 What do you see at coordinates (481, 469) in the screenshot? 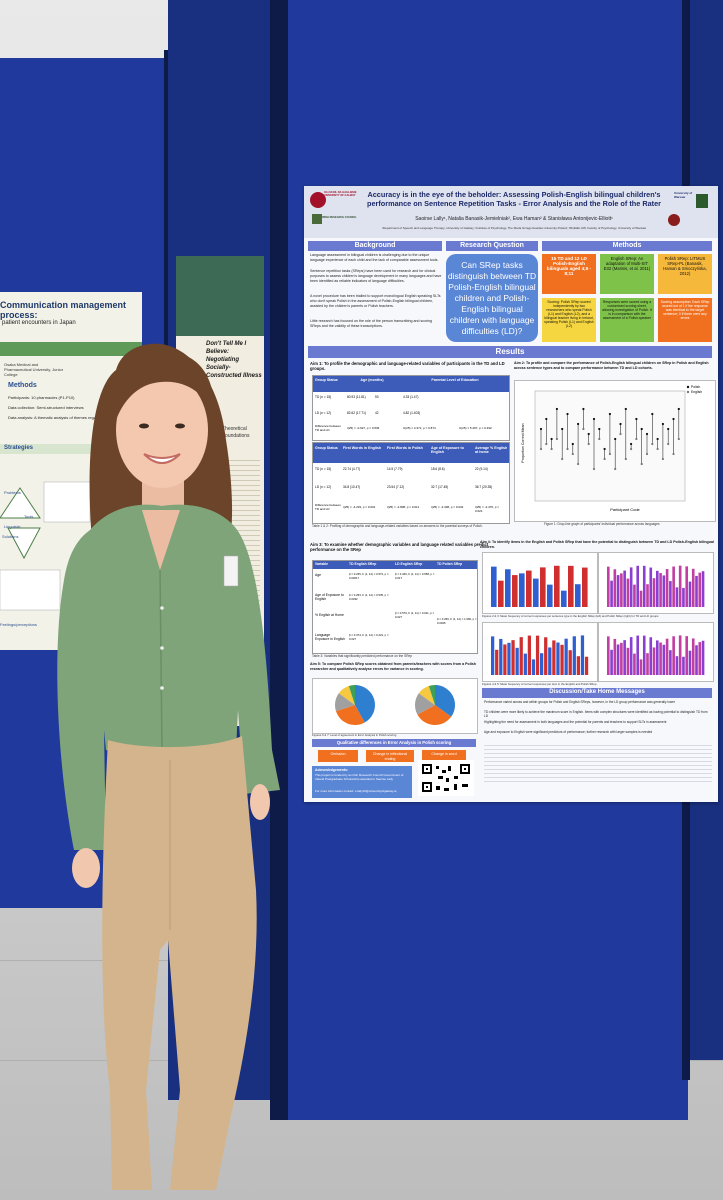
I see `table-cell: 22 (9.14)` at bounding box center [481, 469].